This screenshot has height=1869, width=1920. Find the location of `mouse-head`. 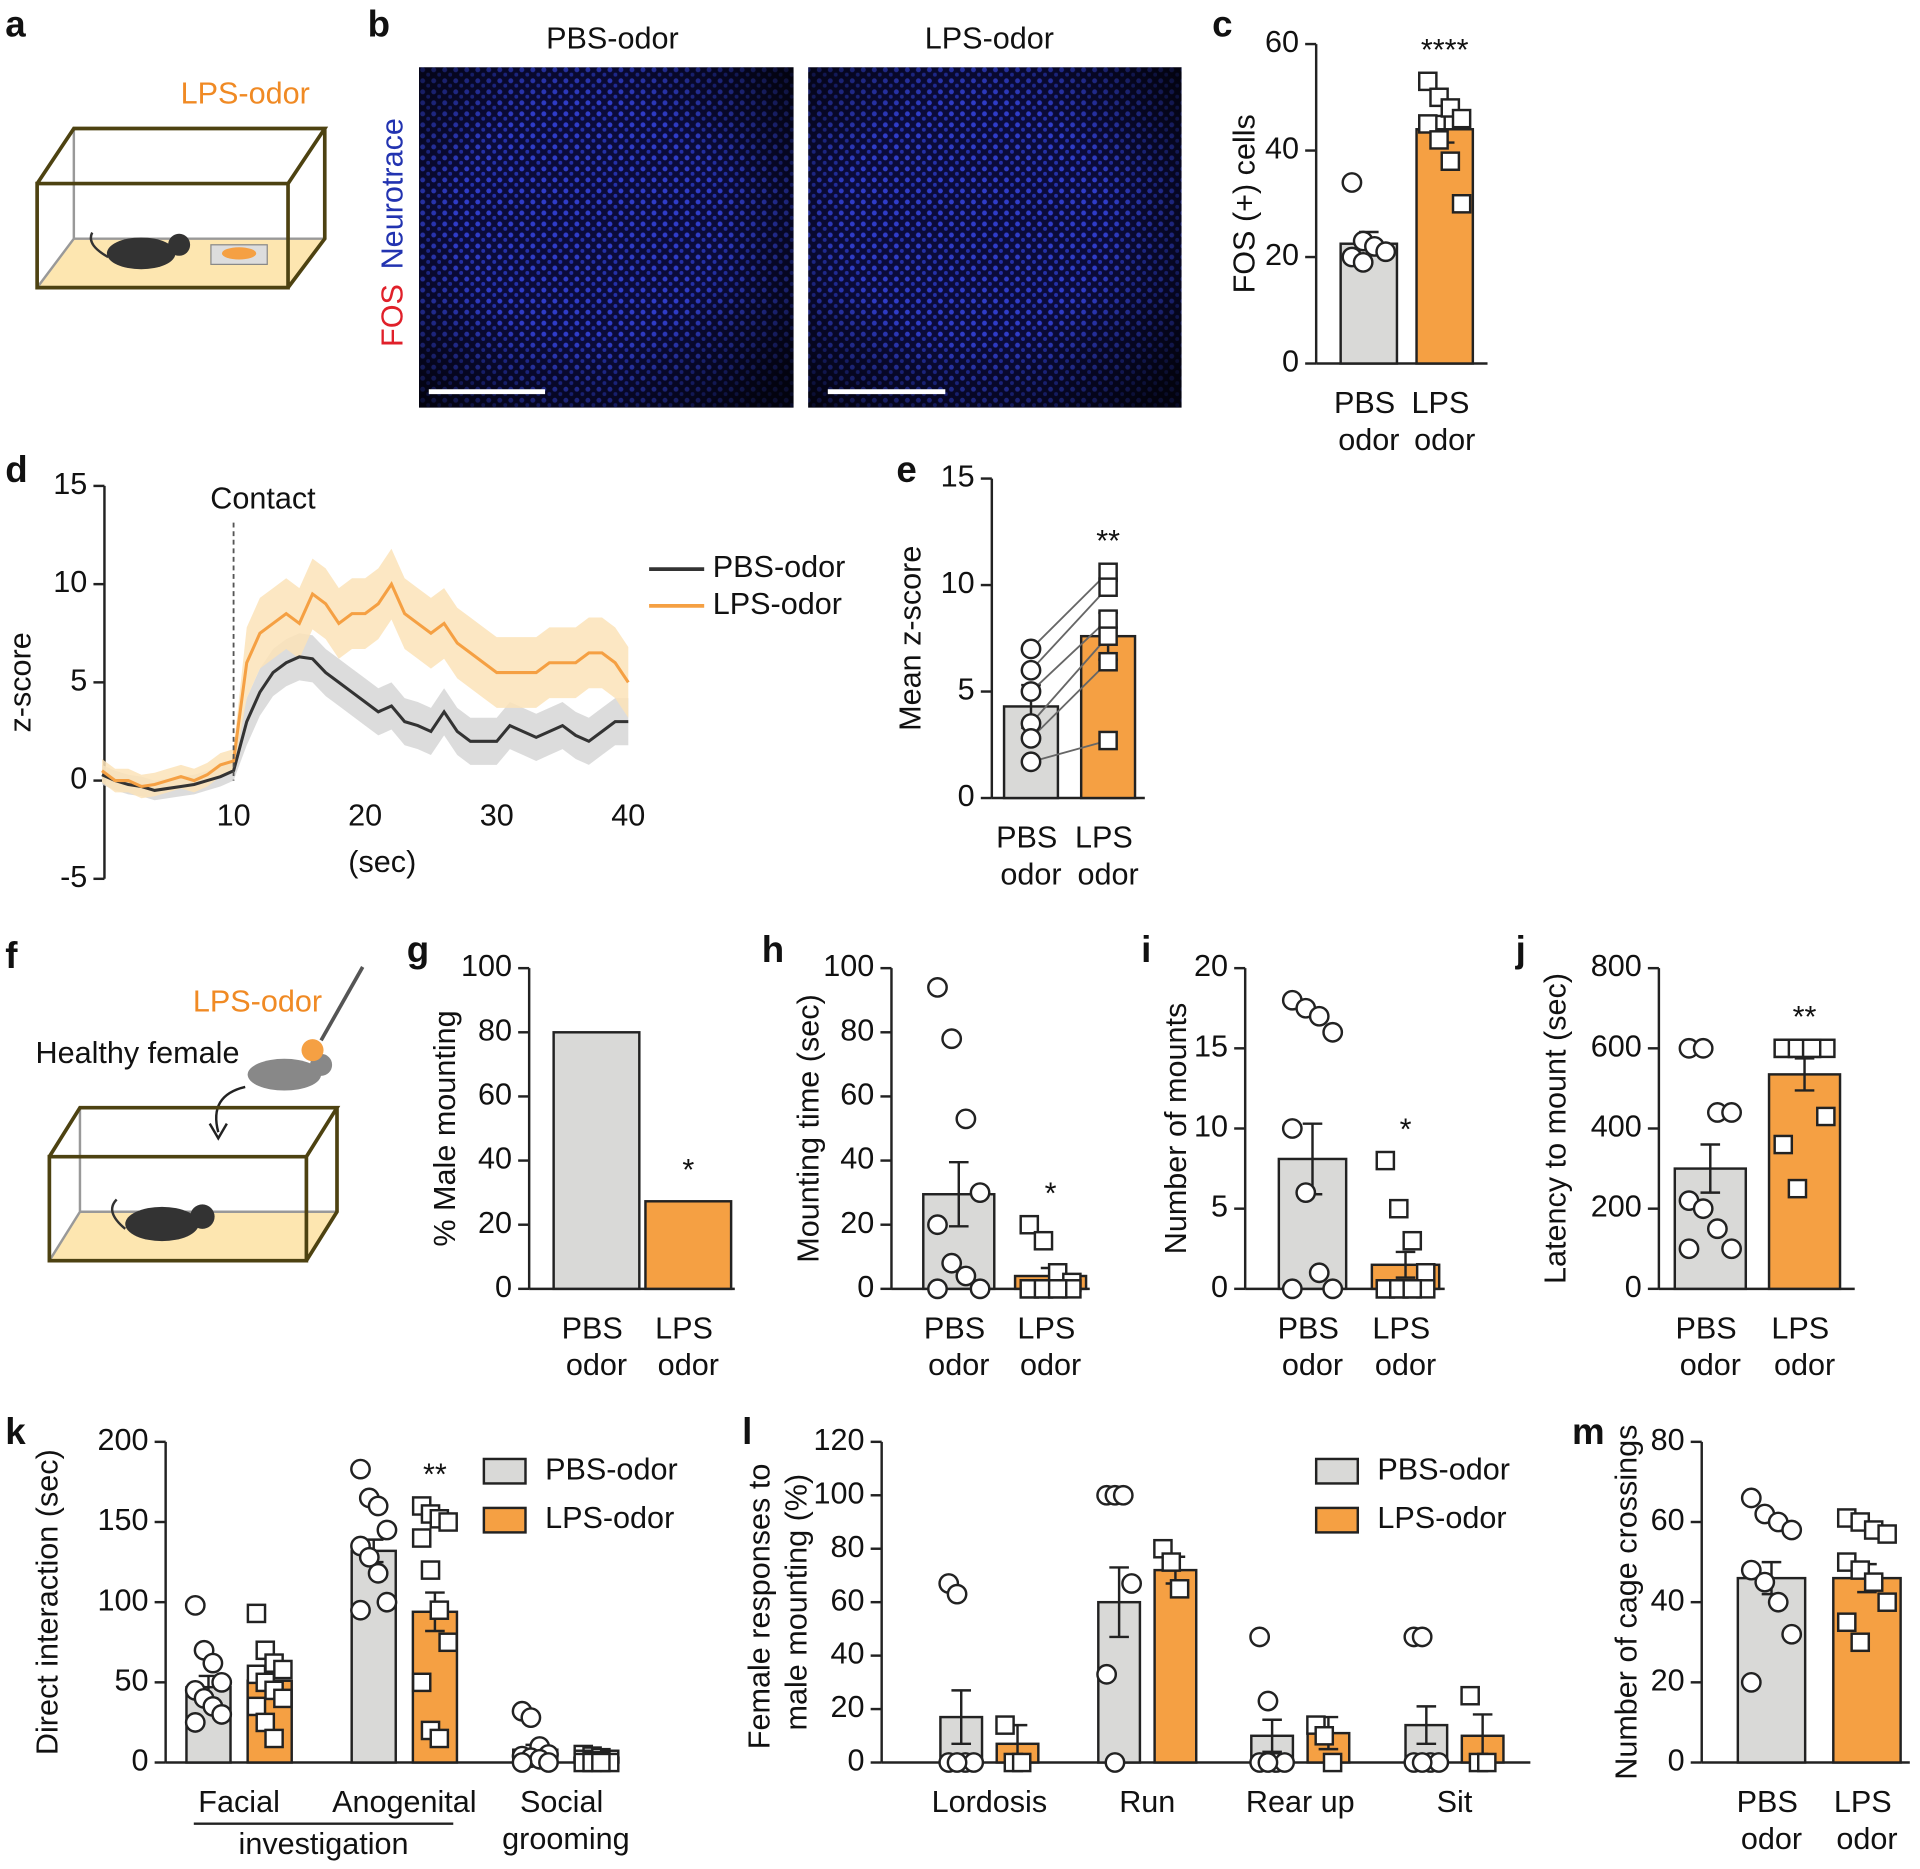

mouse-head is located at coordinates (202, 1216).